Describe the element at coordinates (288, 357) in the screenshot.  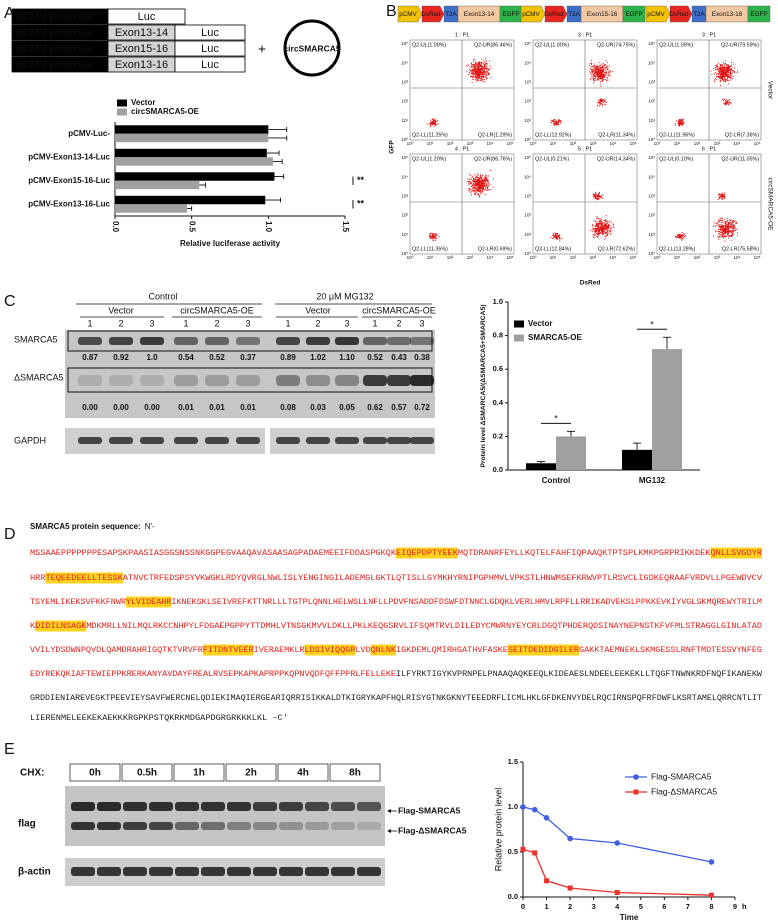
I see `quant-value: 0.89` at that location.